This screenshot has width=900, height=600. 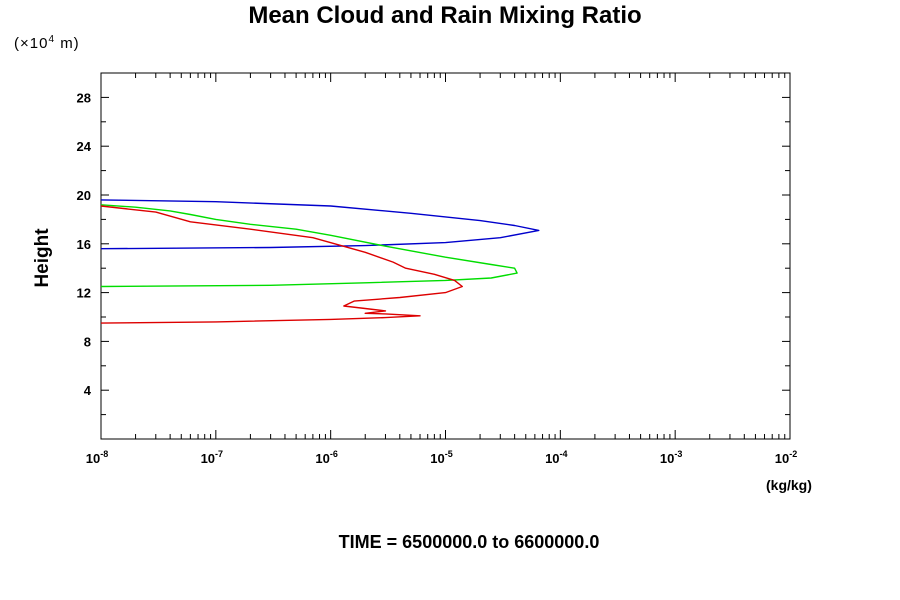 What do you see at coordinates (88, 390) in the screenshot?
I see `y-tick-label: 4` at bounding box center [88, 390].